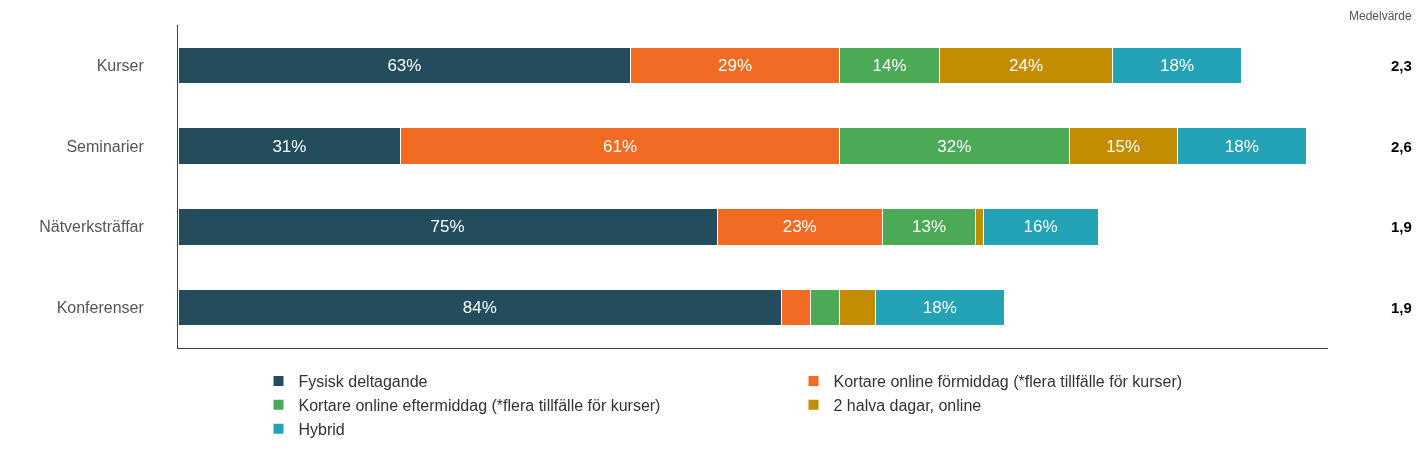 The image size is (1423, 458). I want to click on y-tick-label: Seminarier, so click(105, 146).